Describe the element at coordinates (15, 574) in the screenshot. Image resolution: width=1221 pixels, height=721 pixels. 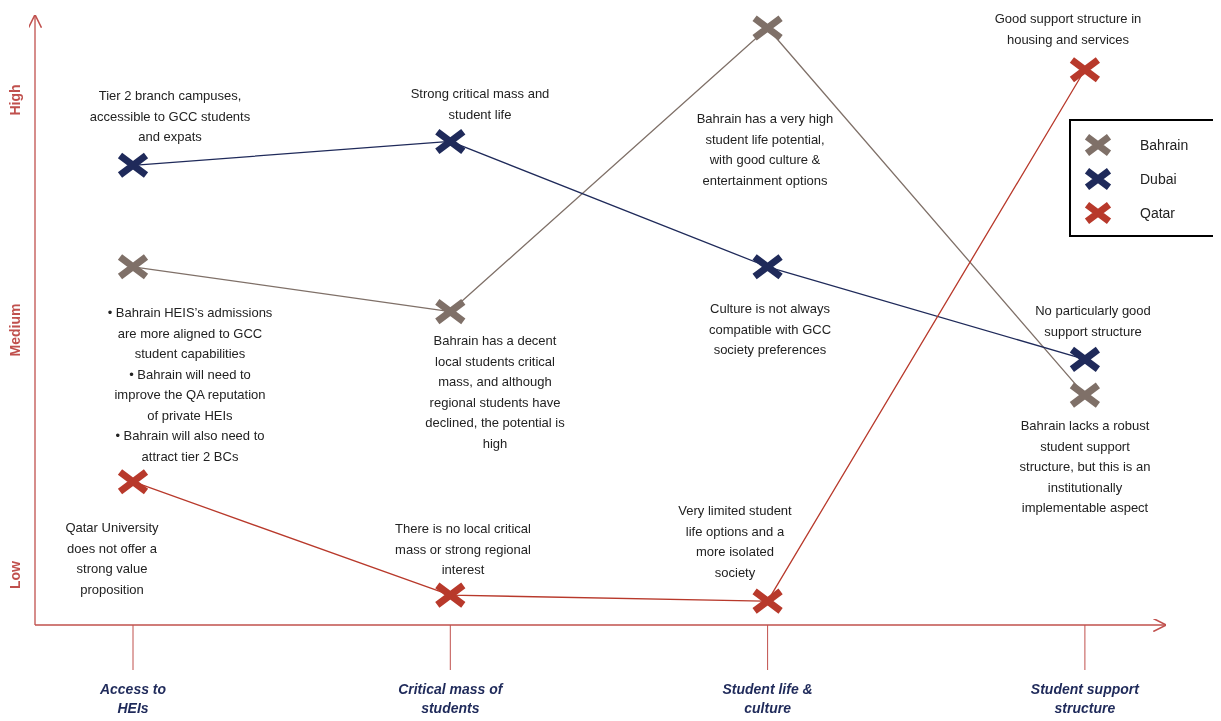
I see `text: Low` at that location.